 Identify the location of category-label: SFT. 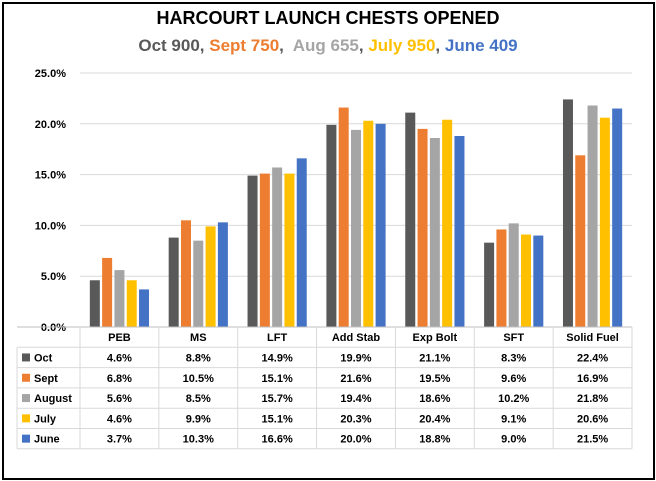
(513, 338).